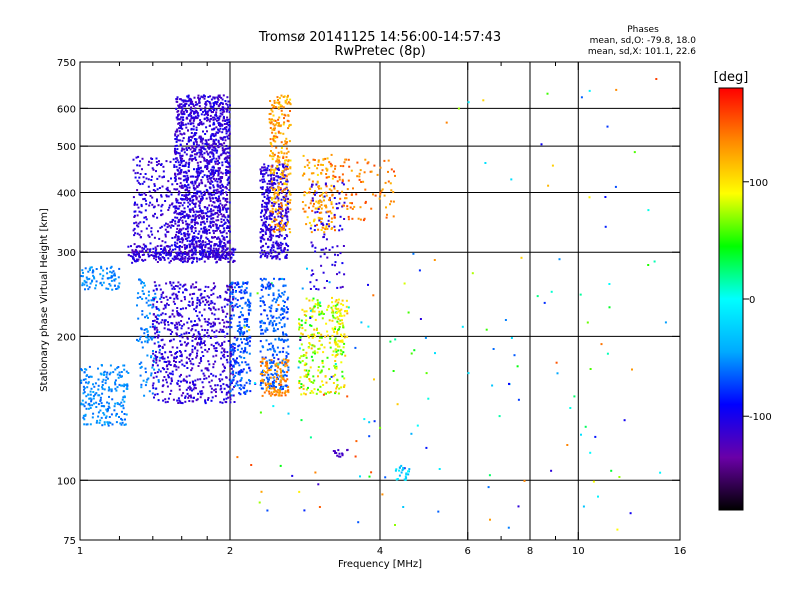  Describe the element at coordinates (643, 30) in the screenshot. I see `legend-title: Phases` at that location.